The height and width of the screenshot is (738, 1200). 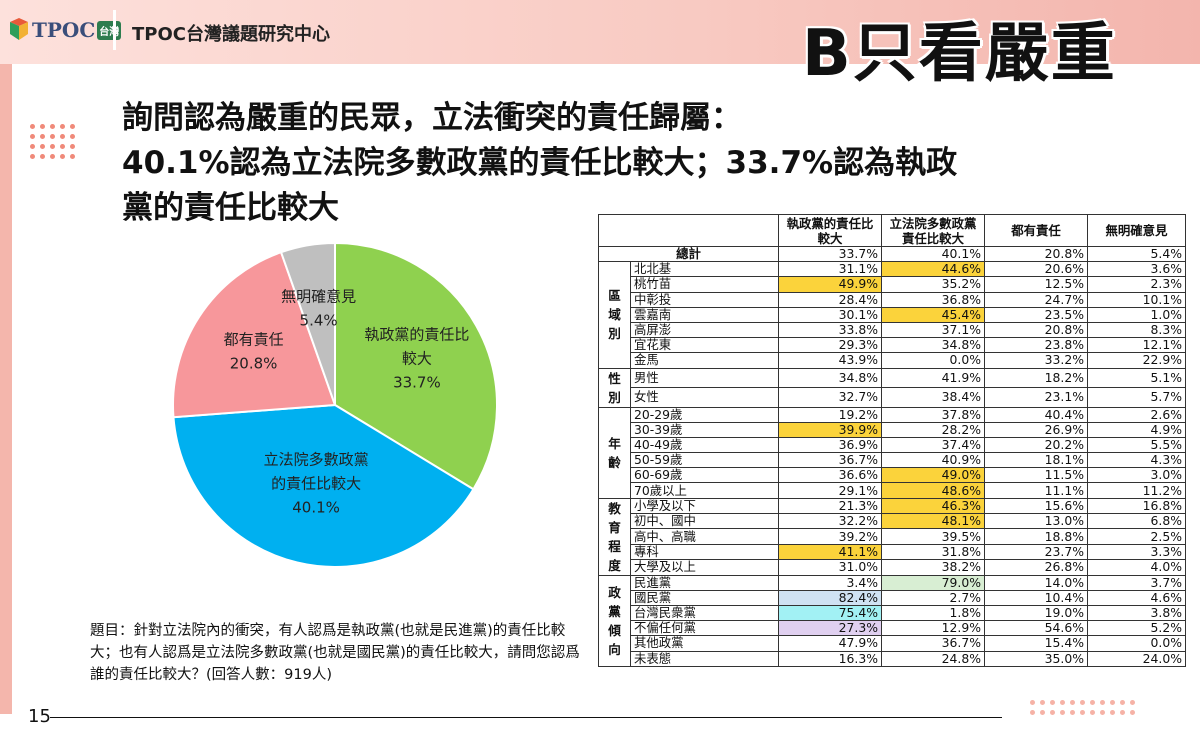 I want to click on group-label-char: 黨, so click(x=614, y=611).